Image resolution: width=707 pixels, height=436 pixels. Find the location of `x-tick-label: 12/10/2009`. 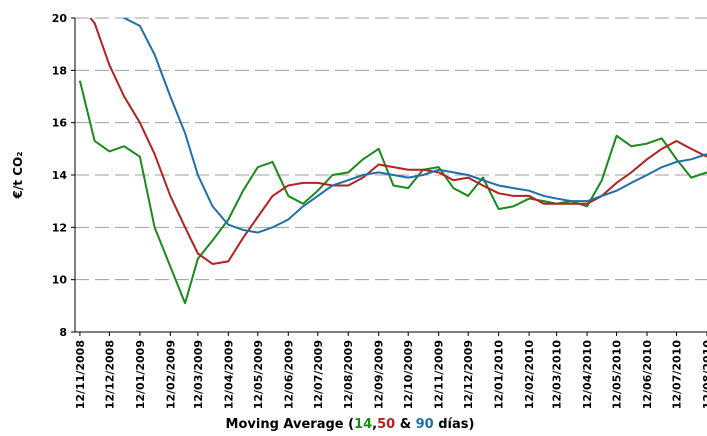

x-tick-label: 12/10/2009 is located at coordinates (408, 374).